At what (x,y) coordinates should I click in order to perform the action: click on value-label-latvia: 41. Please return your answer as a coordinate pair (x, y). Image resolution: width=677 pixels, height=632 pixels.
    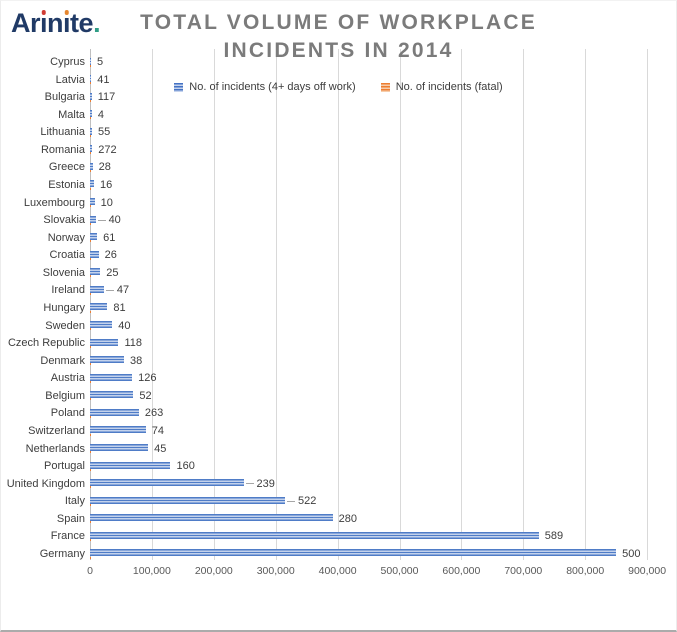
    Looking at the image, I should click on (103, 79).